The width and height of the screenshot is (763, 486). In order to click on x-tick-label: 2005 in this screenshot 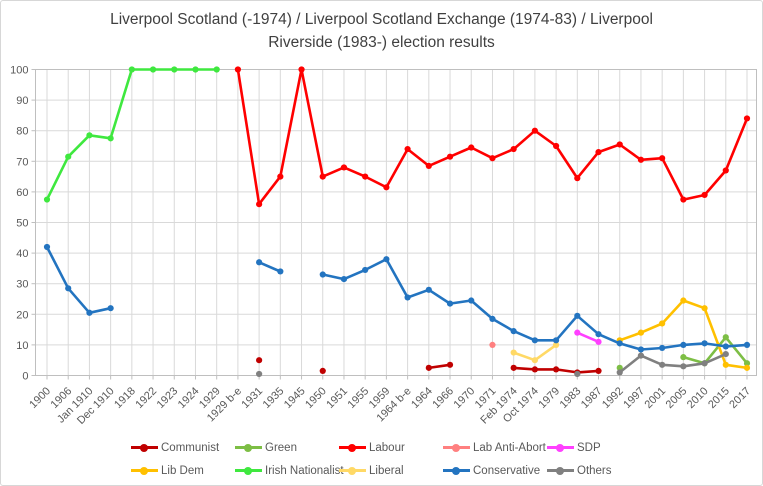, I will do `click(677, 398)`.